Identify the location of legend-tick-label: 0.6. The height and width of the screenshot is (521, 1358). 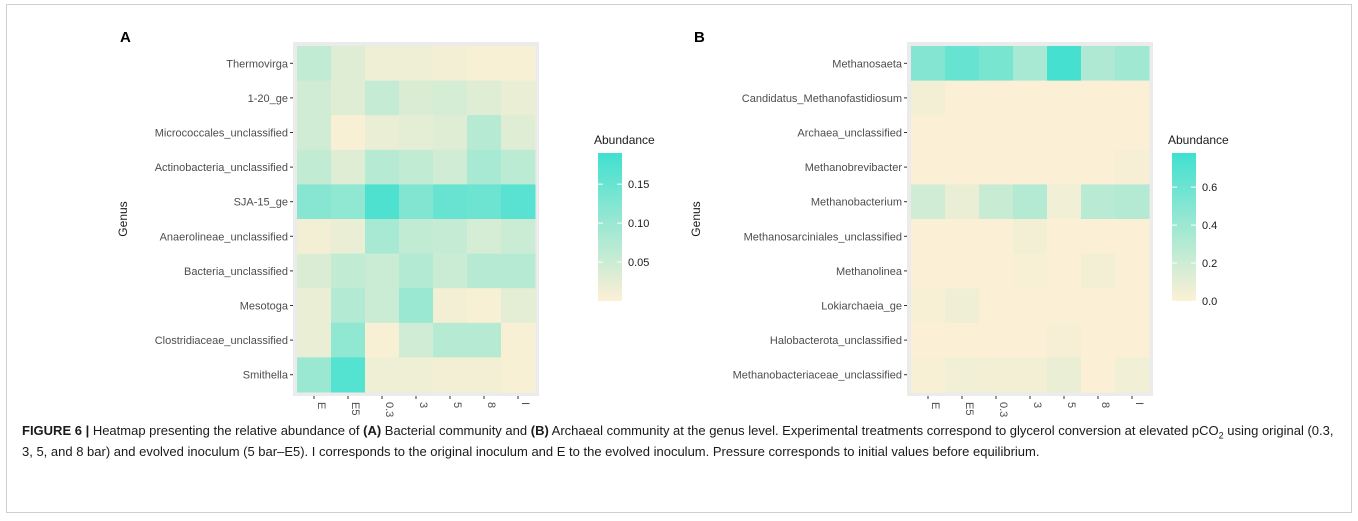
(1209, 188).